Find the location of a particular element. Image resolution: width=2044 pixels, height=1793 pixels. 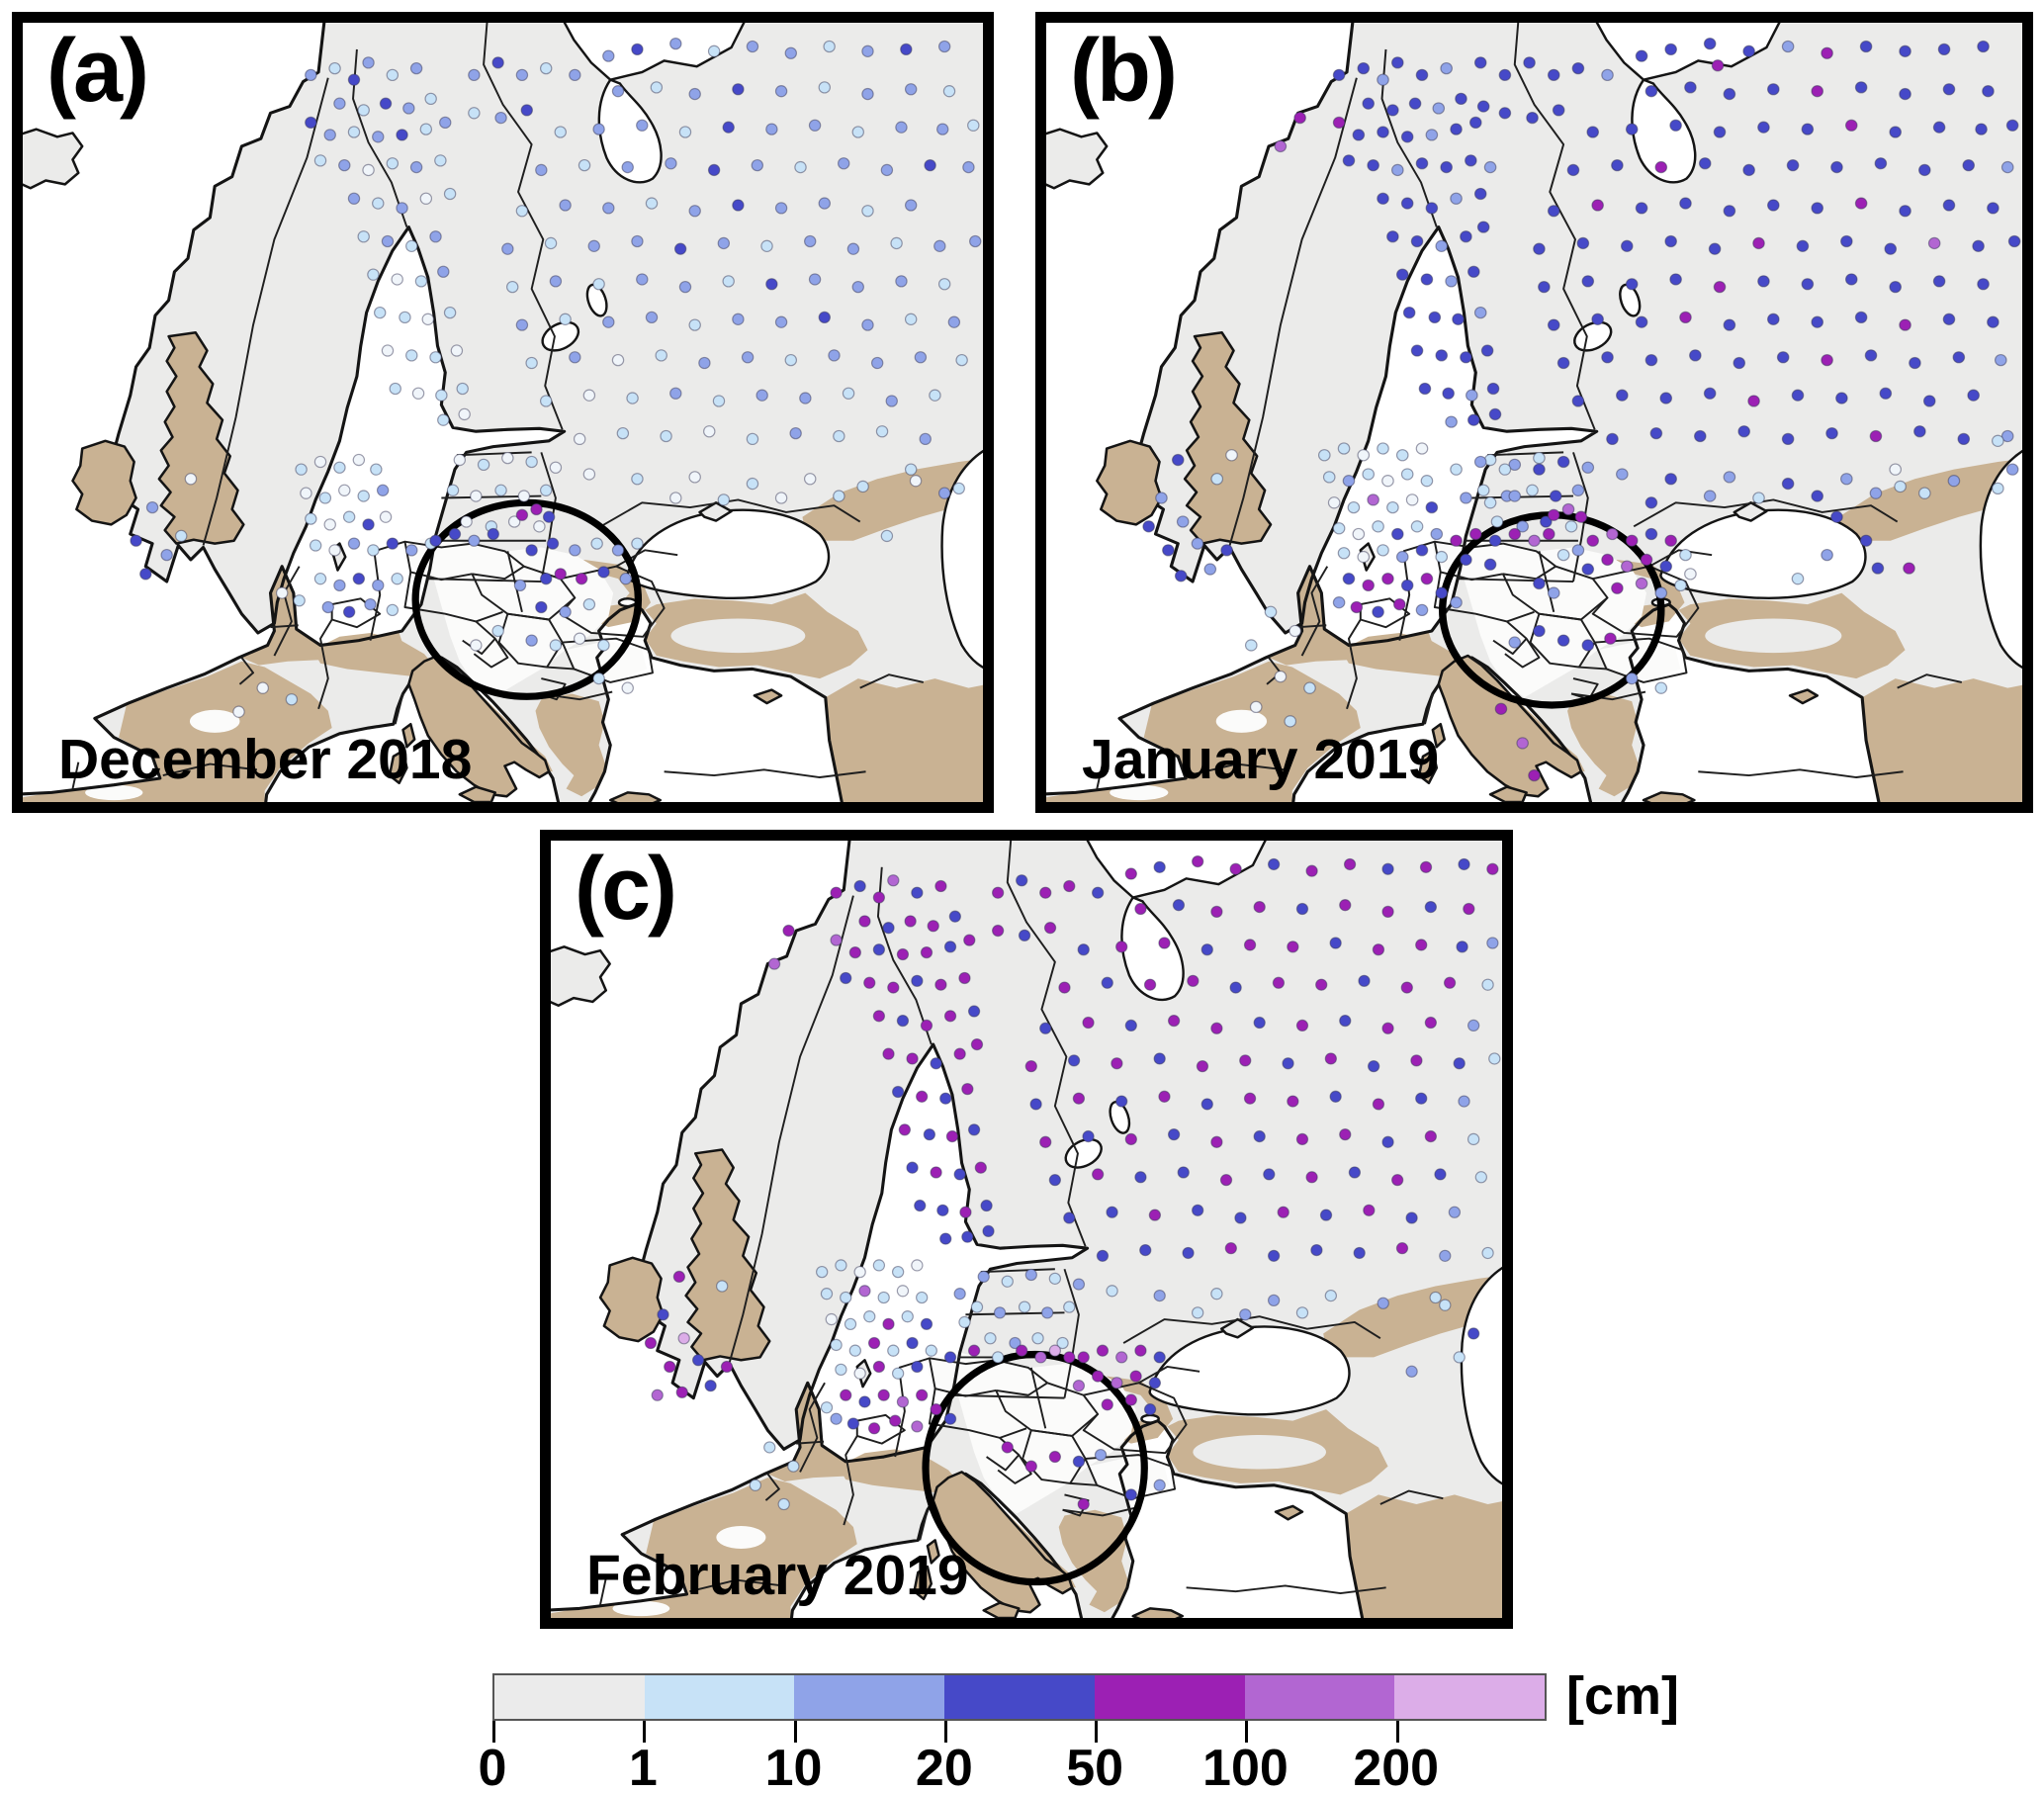

month-label-january-2019: January 2019 is located at coordinates (1261, 759).